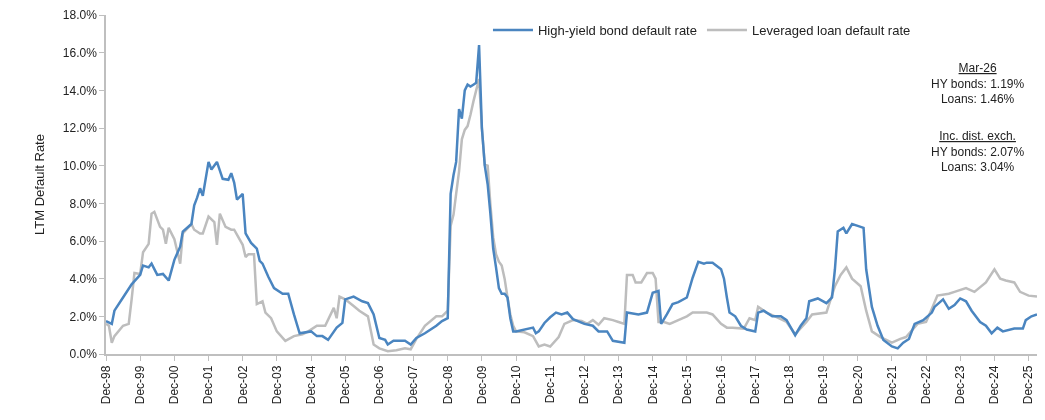  Describe the element at coordinates (925, 385) in the screenshot. I see `x-tick-label: Dec-22` at that location.